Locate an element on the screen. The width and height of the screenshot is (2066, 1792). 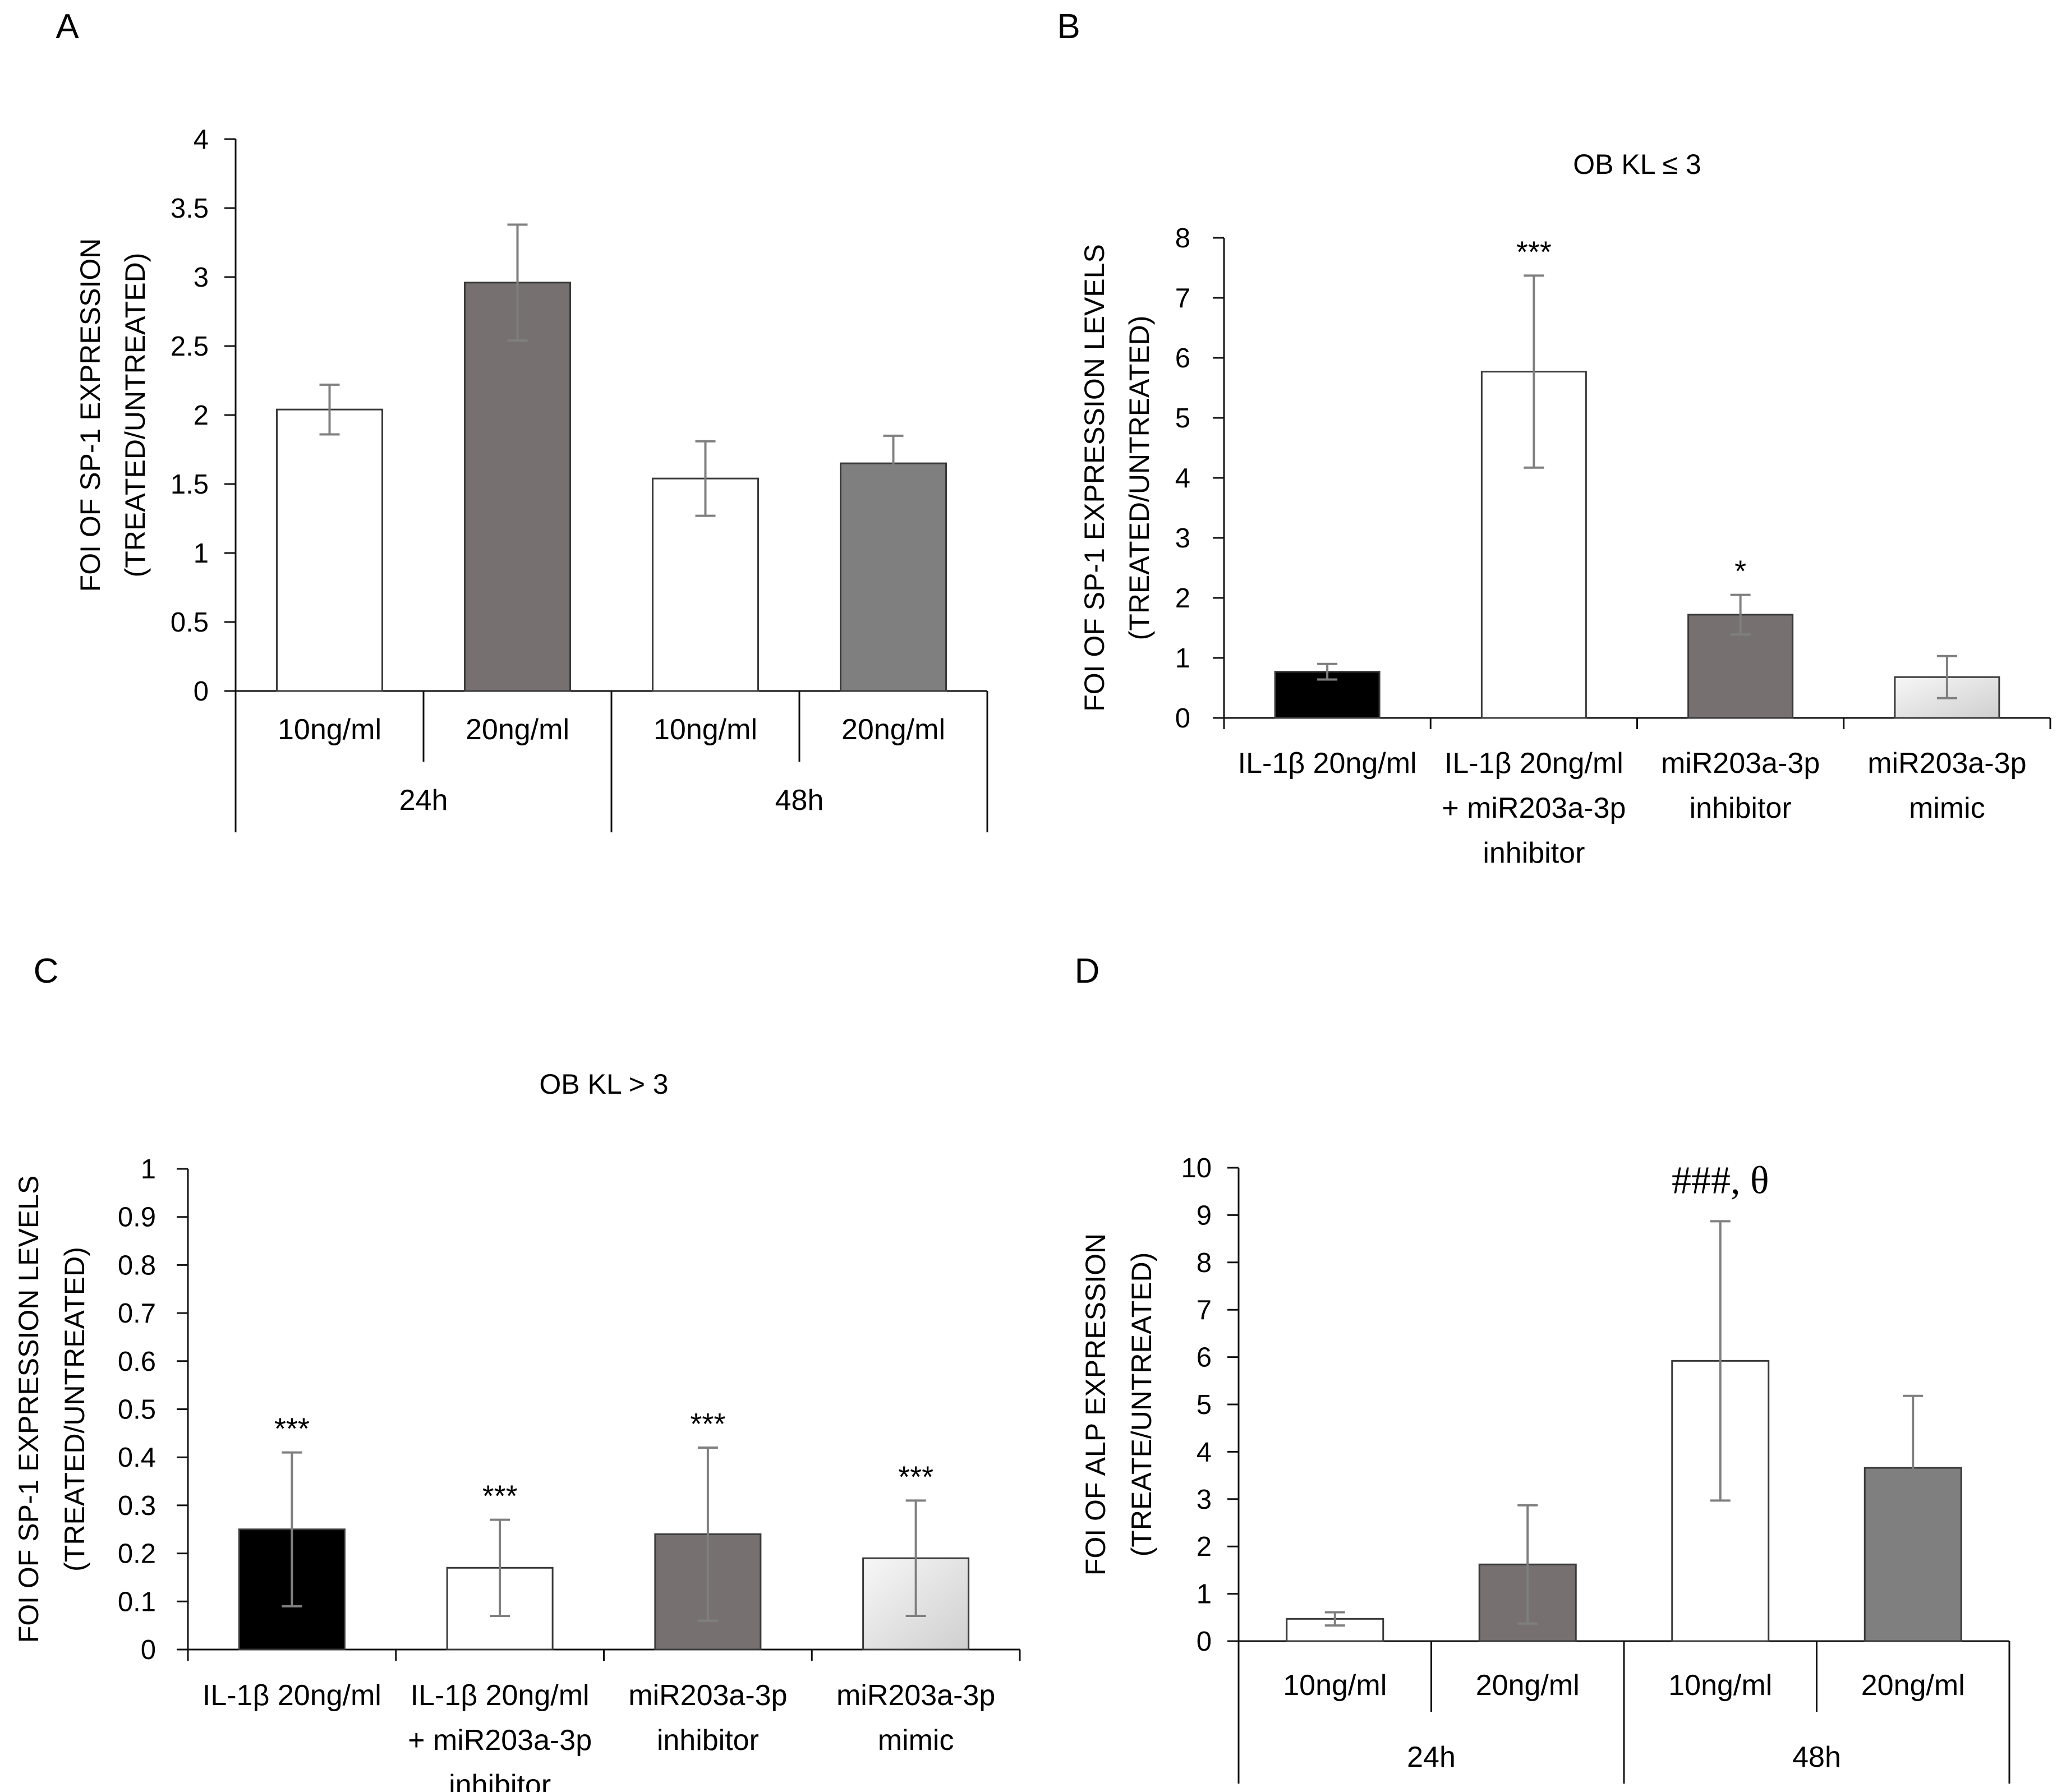
panel-b-y-tick-label: 2 is located at coordinates (1182, 598).